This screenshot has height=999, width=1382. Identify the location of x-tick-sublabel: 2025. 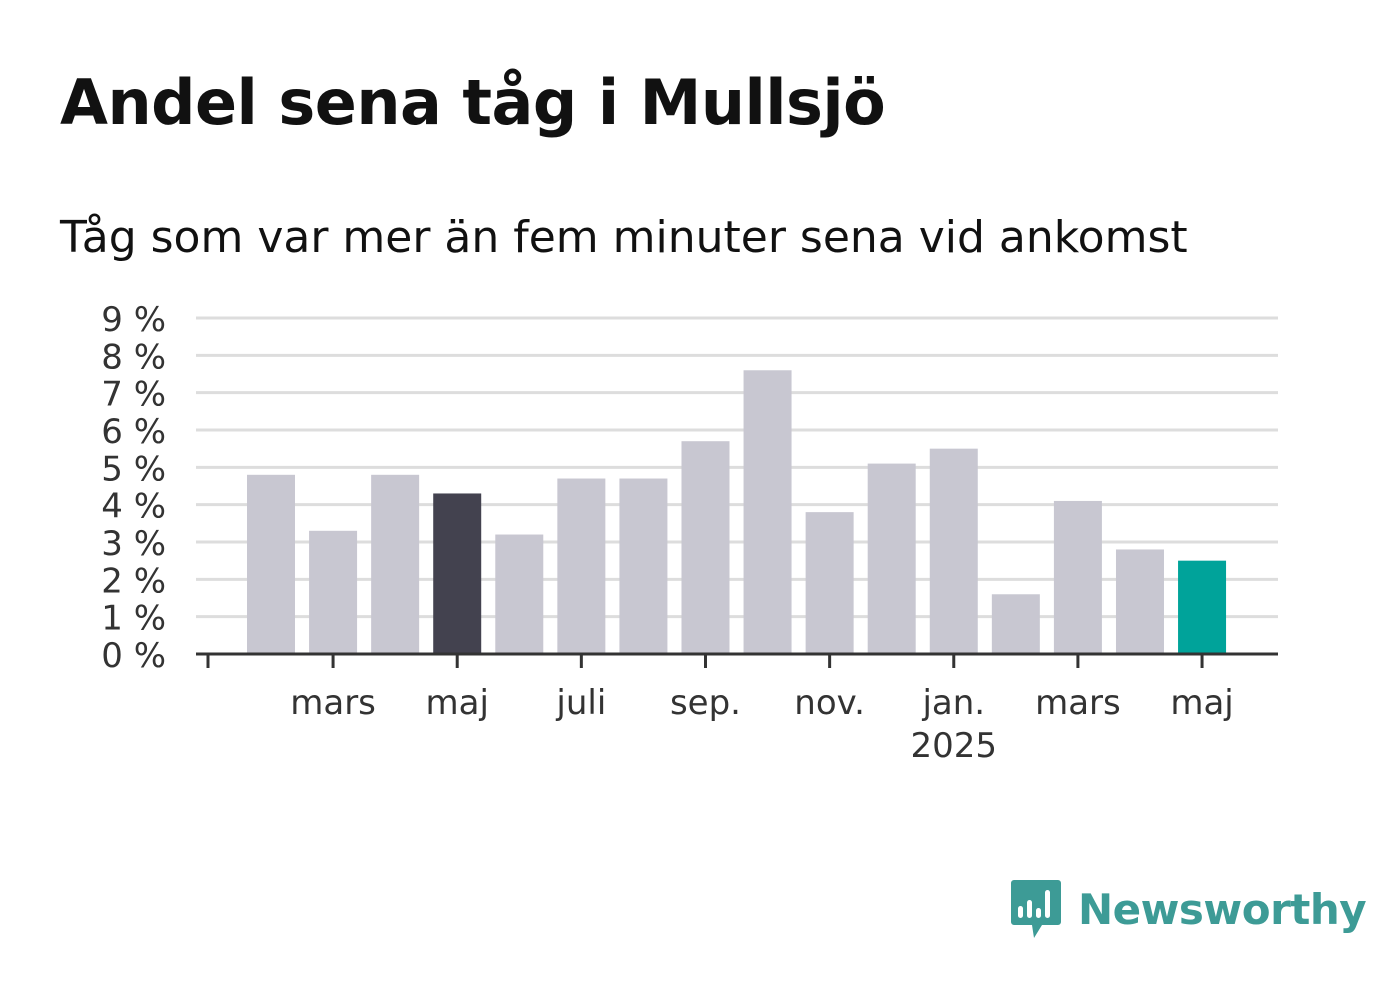
(954, 746).